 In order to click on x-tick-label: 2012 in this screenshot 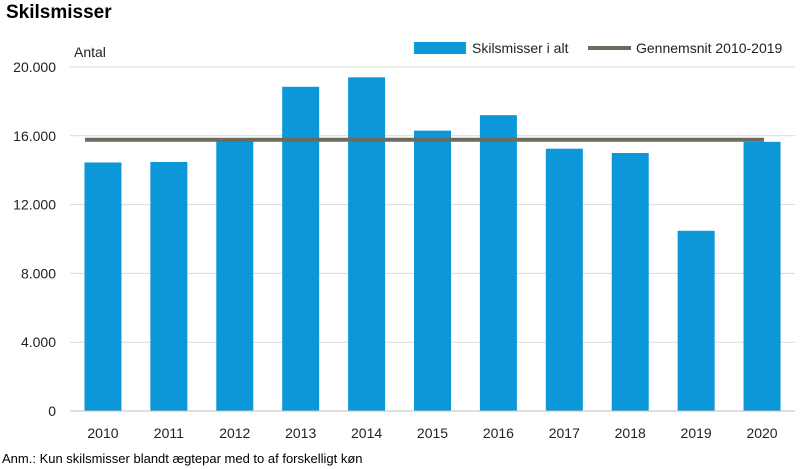, I will do `click(234, 433)`.